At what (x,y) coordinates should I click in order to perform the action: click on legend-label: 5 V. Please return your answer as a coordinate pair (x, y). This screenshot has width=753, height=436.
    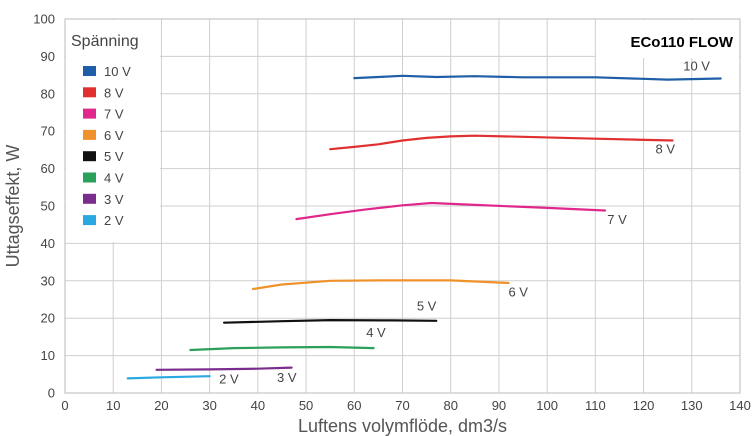
    Looking at the image, I should click on (114, 156).